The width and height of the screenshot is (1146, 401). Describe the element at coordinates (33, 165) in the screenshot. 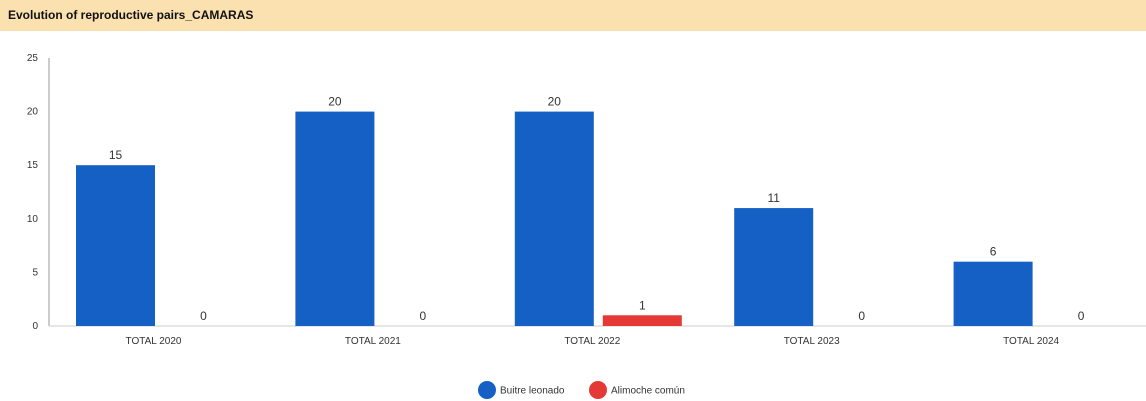

I see `y-tick-label: 15` at that location.